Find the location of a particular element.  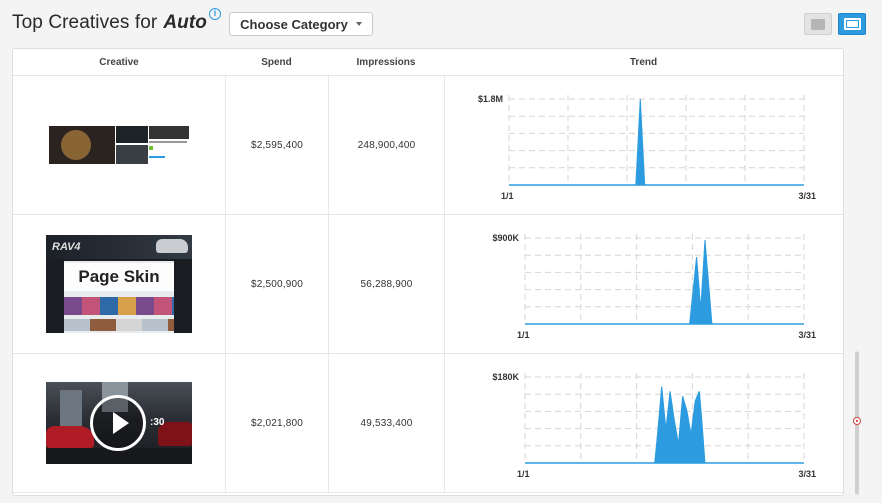

trend-cell: $1.8M 1/1 3/31 is located at coordinates (643, 145).